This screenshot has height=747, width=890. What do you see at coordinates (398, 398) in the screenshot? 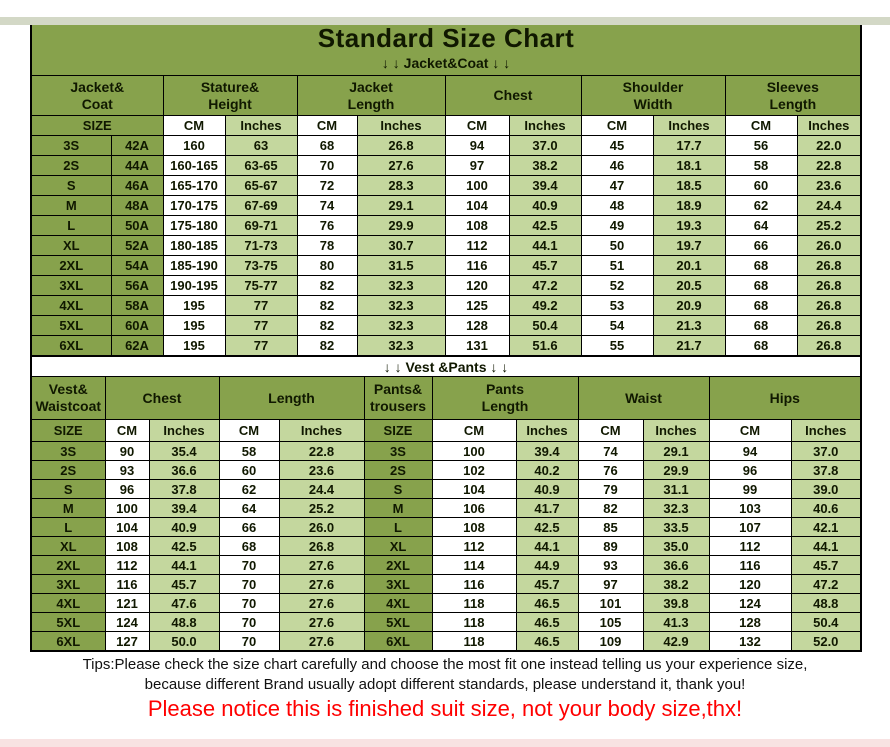
I see `column-group-pants-trousers: Pants& trousers` at bounding box center [398, 398].